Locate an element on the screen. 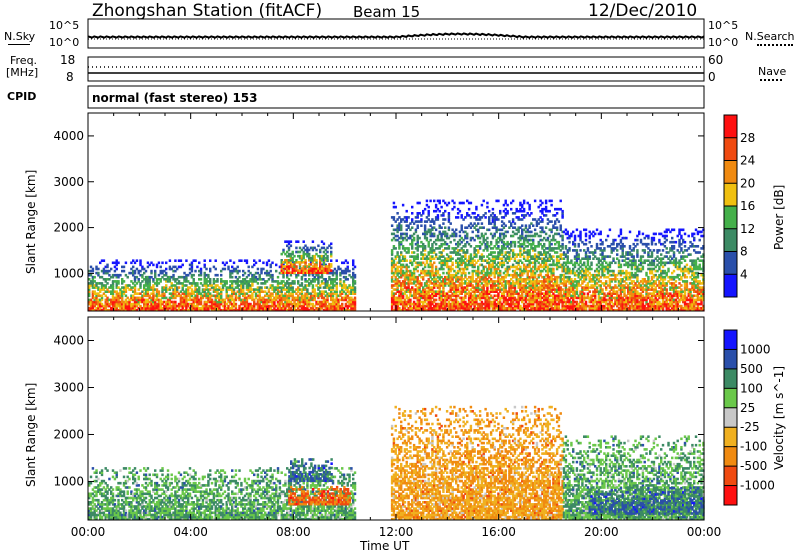 This screenshot has height=554, width=800. nsearch-tick-top: 10^5 is located at coordinates (723, 25).